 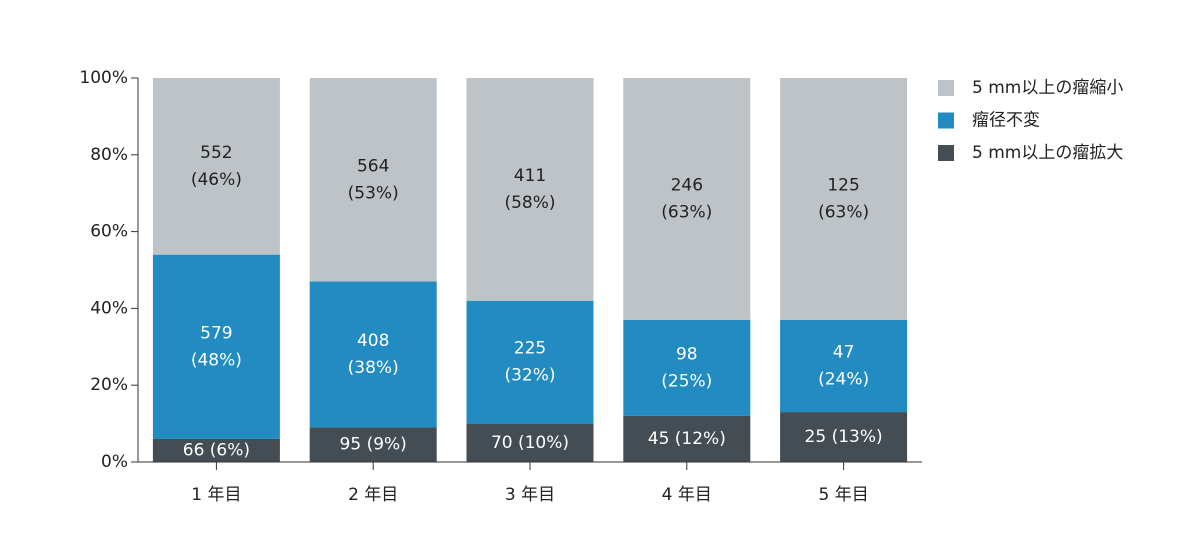 What do you see at coordinates (843, 380) in the screenshot?
I see `data-label: (24%)` at bounding box center [843, 380].